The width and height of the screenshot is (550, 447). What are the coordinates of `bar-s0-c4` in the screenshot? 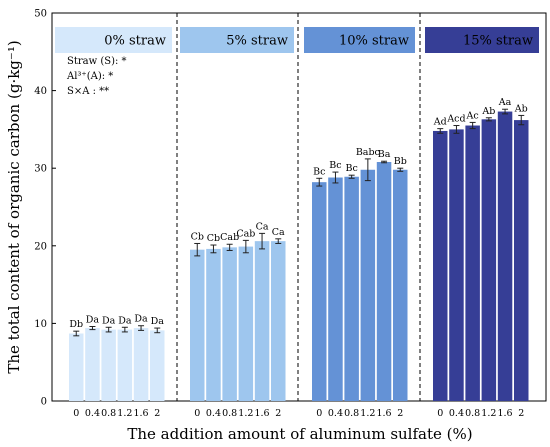 It's located at (141, 364).